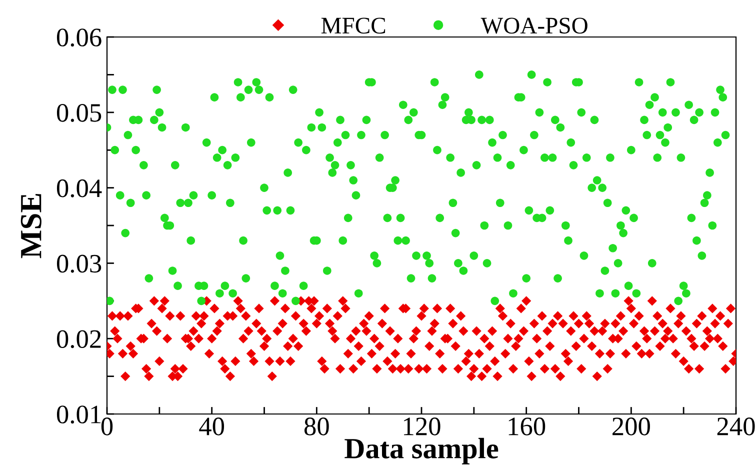 The height and width of the screenshot is (466, 756). I want to click on x-tick-label: 40, so click(211, 427).